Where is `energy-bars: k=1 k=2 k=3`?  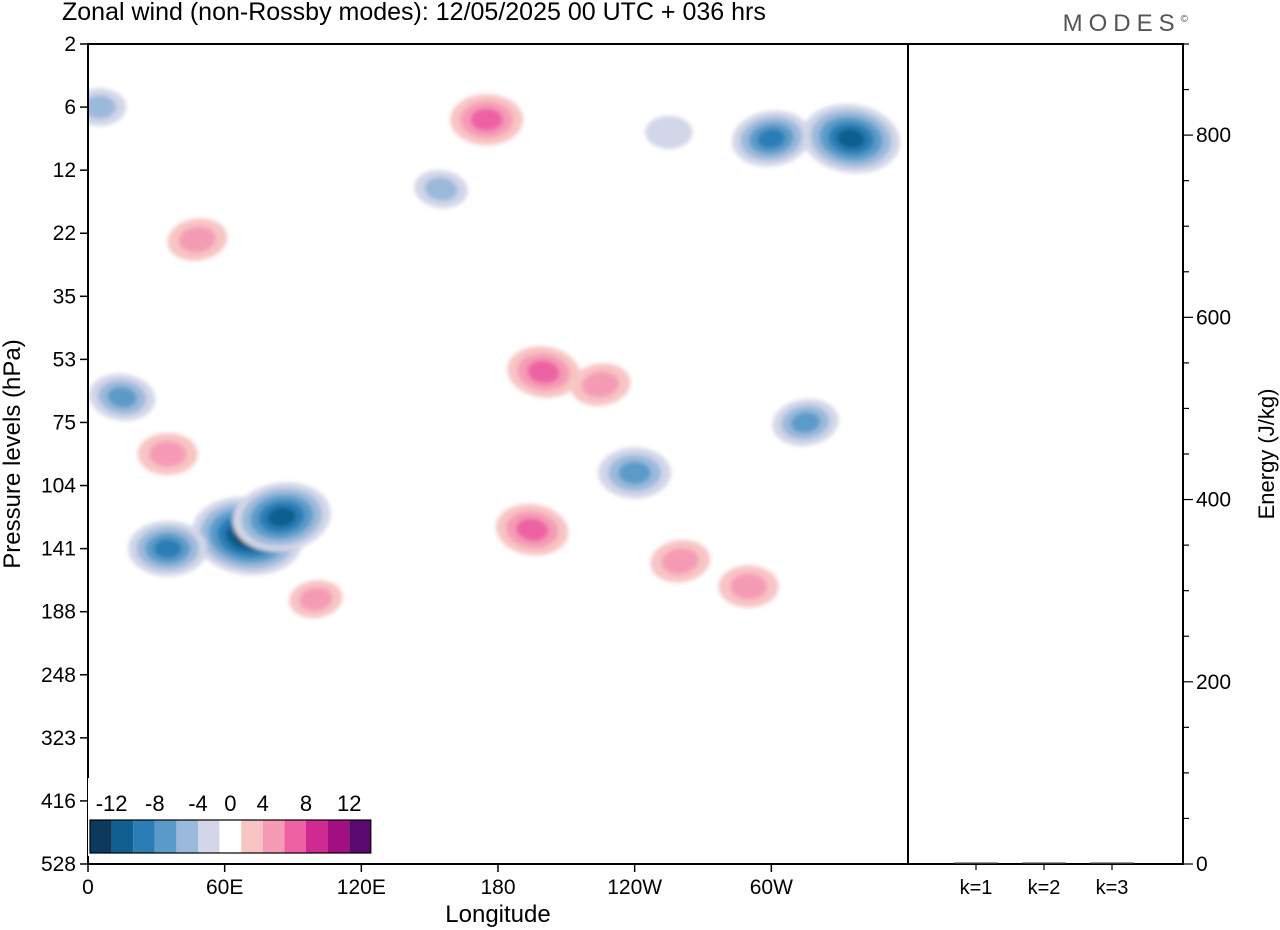 energy-bars: k=1 k=2 k=3 is located at coordinates (1044, 880).